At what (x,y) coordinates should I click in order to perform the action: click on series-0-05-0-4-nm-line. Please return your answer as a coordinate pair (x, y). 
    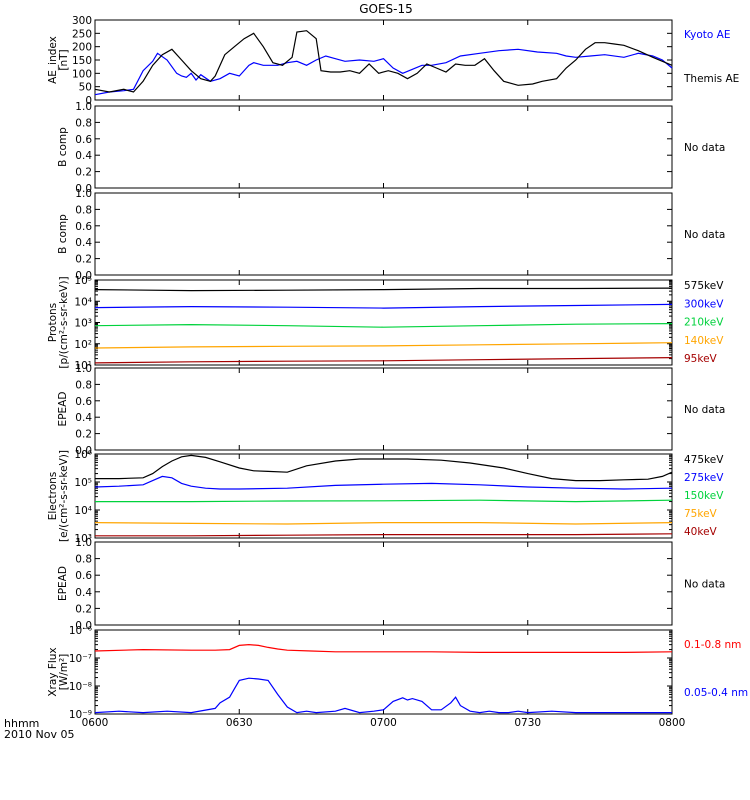
    Looking at the image, I should click on (383, 695).